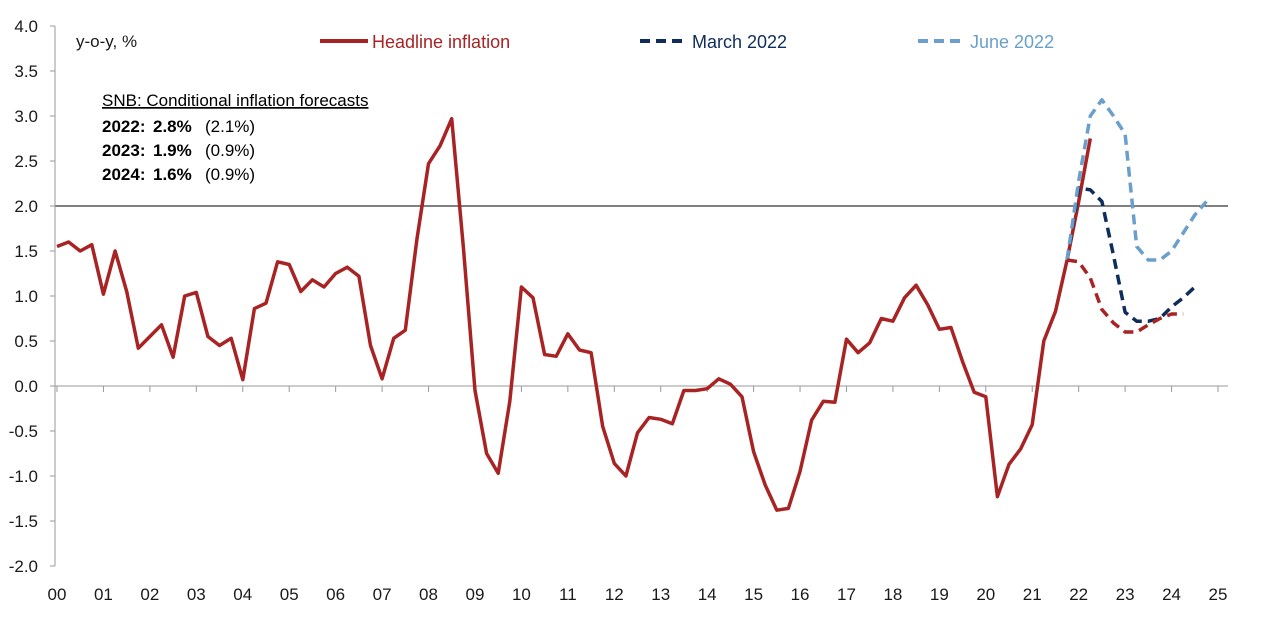 The width and height of the screenshot is (1262, 623). I want to click on y-tick-label: 4.0, so click(26, 26).